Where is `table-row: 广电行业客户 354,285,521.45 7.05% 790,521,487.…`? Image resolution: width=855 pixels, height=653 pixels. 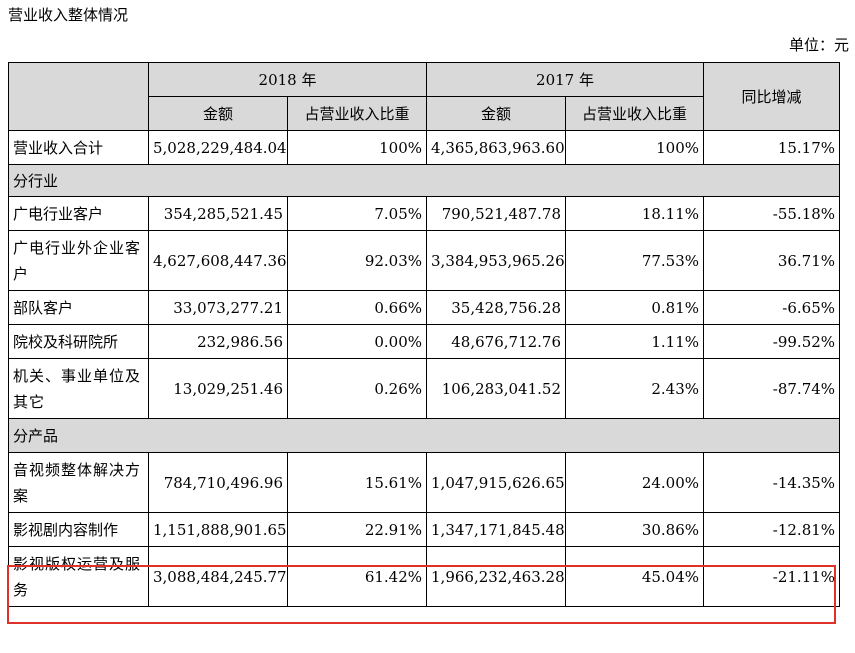 table-row: 广电行业客户 354,285,521.45 7.05% 790,521,487.… is located at coordinates (424, 213).